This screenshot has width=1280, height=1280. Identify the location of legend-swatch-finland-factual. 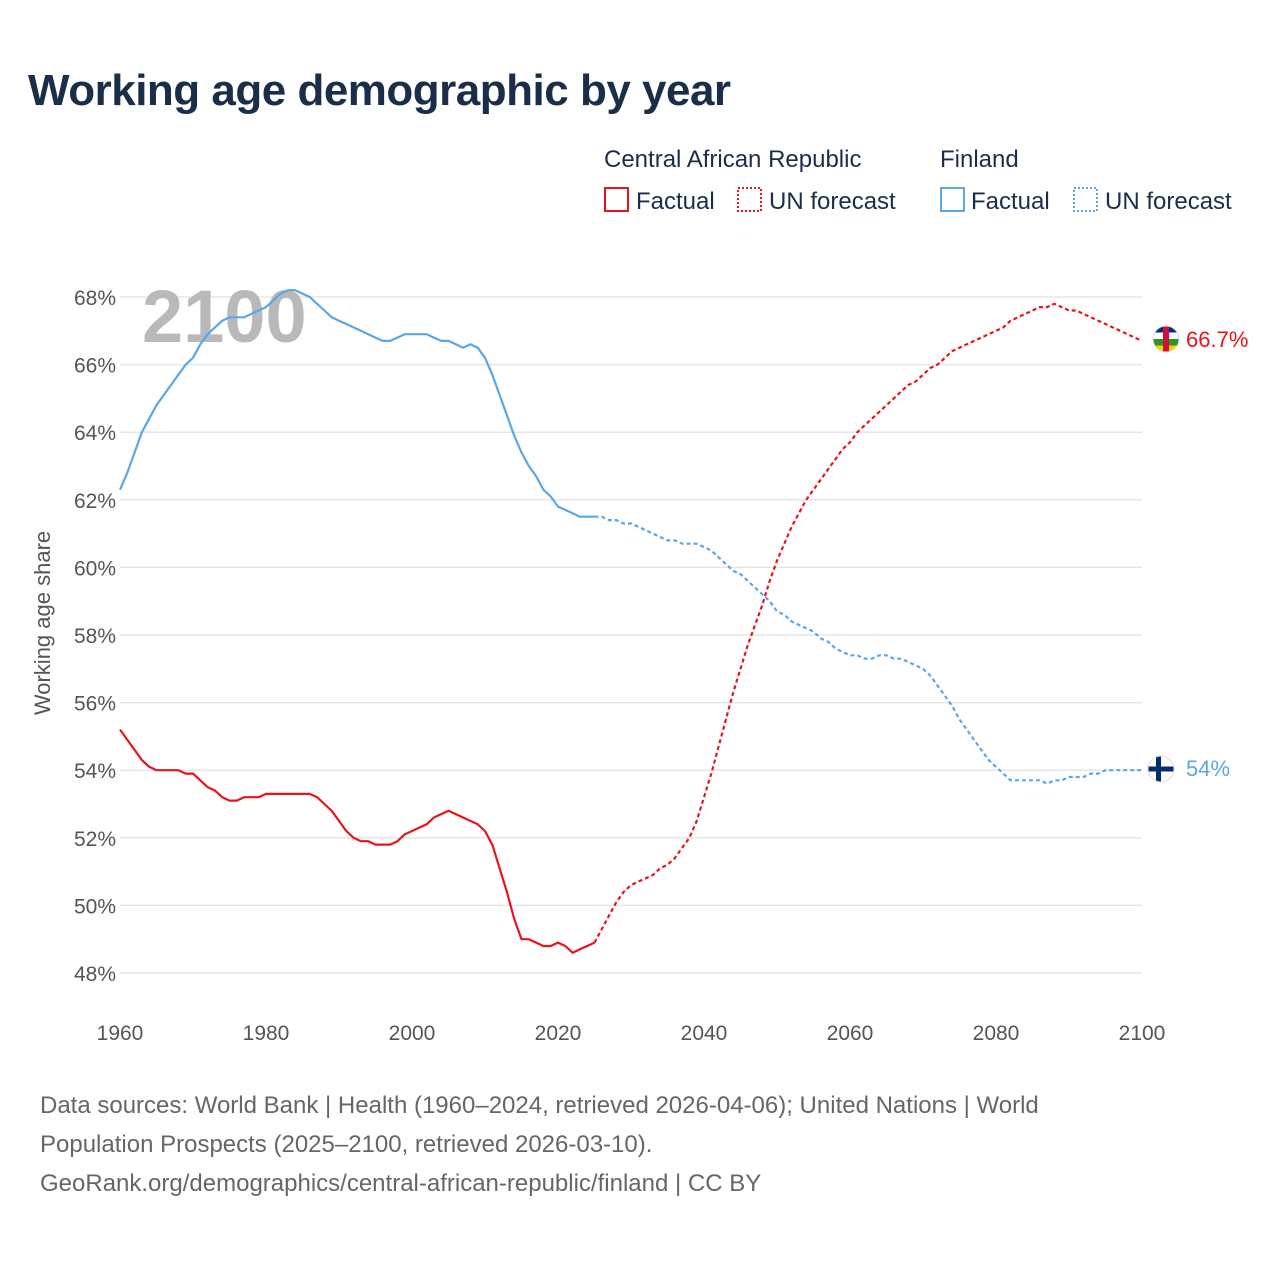
(952, 199).